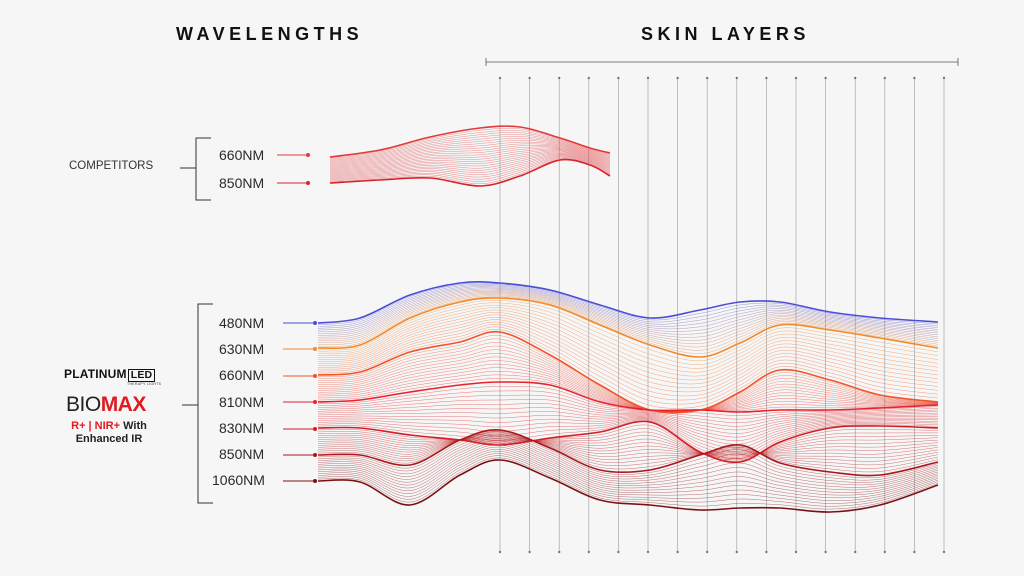 The width and height of the screenshot is (1024, 576). What do you see at coordinates (109, 439) in the screenshot?
I see `biomax-subtitle-line2: Enhanced IR` at bounding box center [109, 439].